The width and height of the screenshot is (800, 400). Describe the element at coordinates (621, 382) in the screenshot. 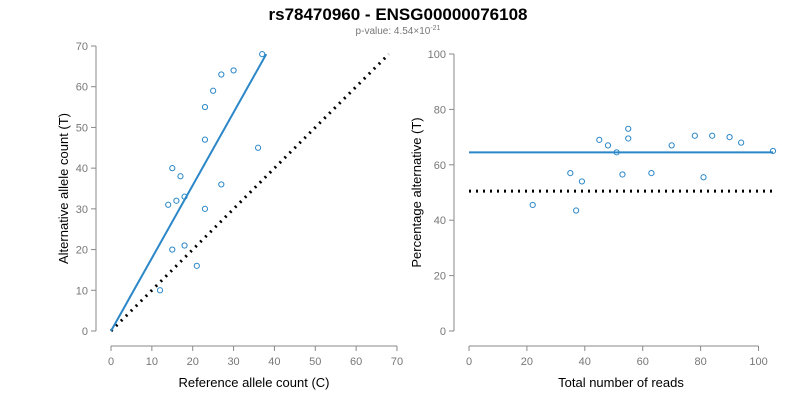

I see `x-axis-title: Total number of reads` at that location.